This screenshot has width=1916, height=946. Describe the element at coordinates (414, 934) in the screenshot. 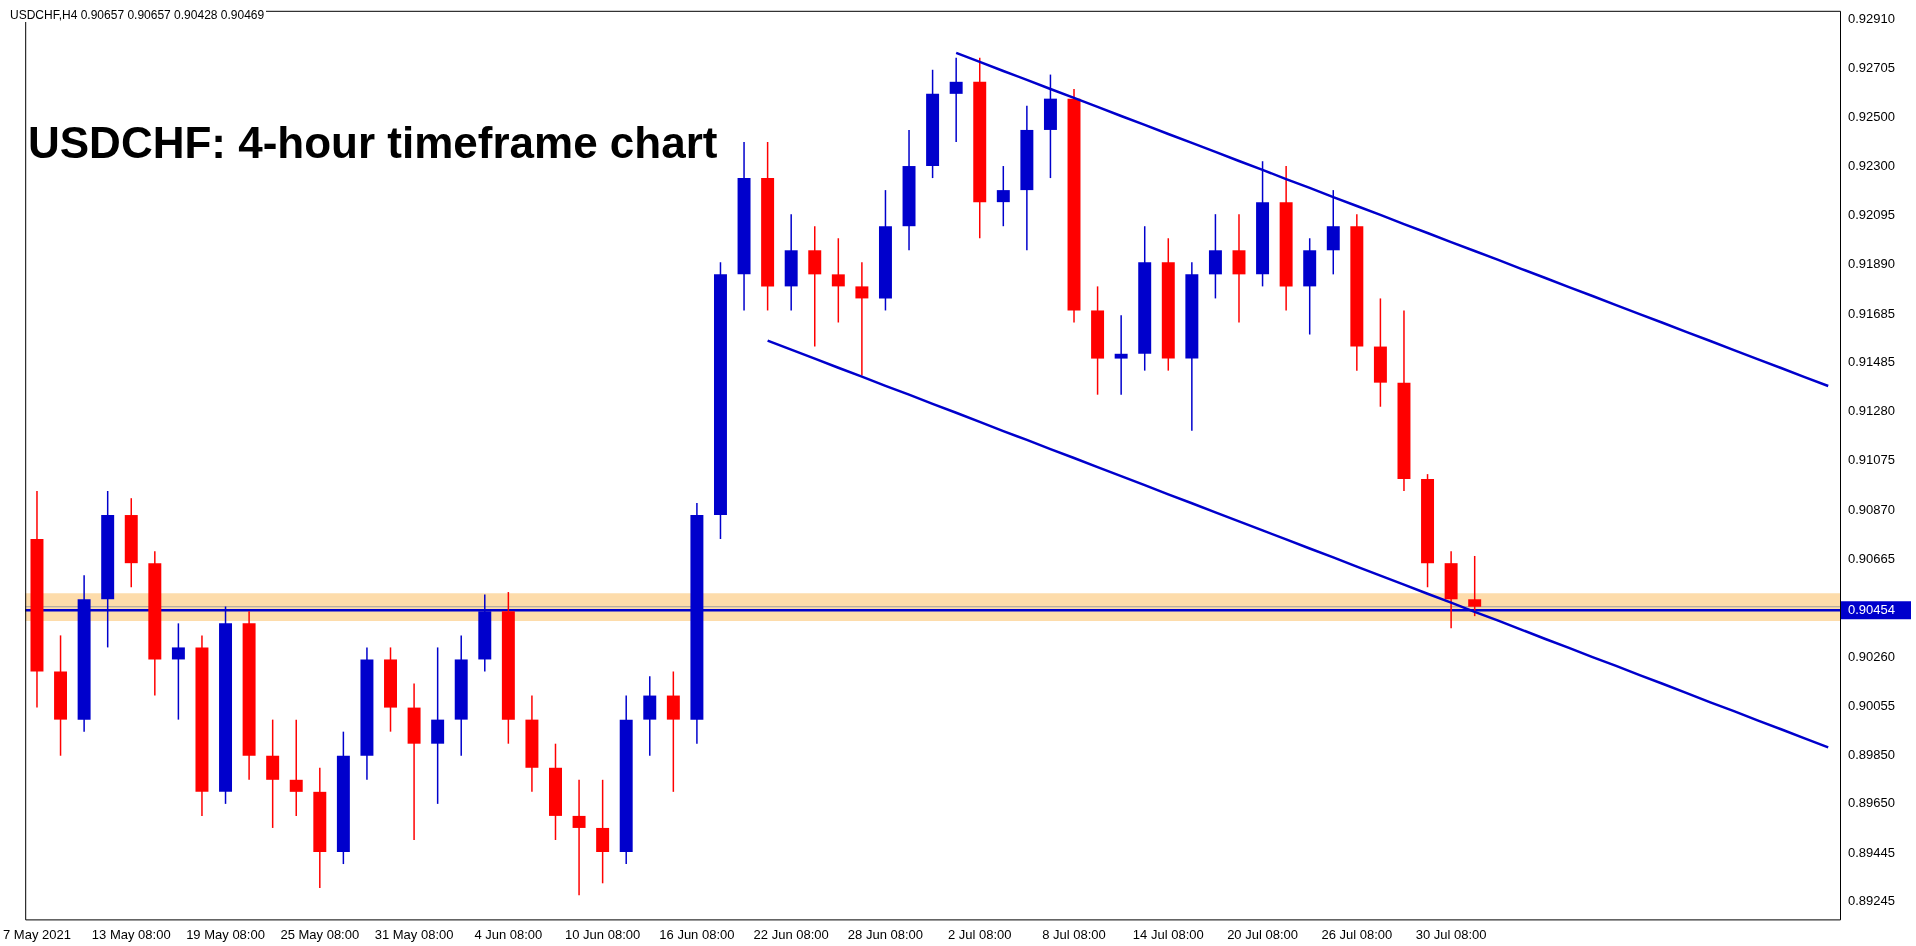

I see `x-tick-label: 31 May 08:00` at that location.